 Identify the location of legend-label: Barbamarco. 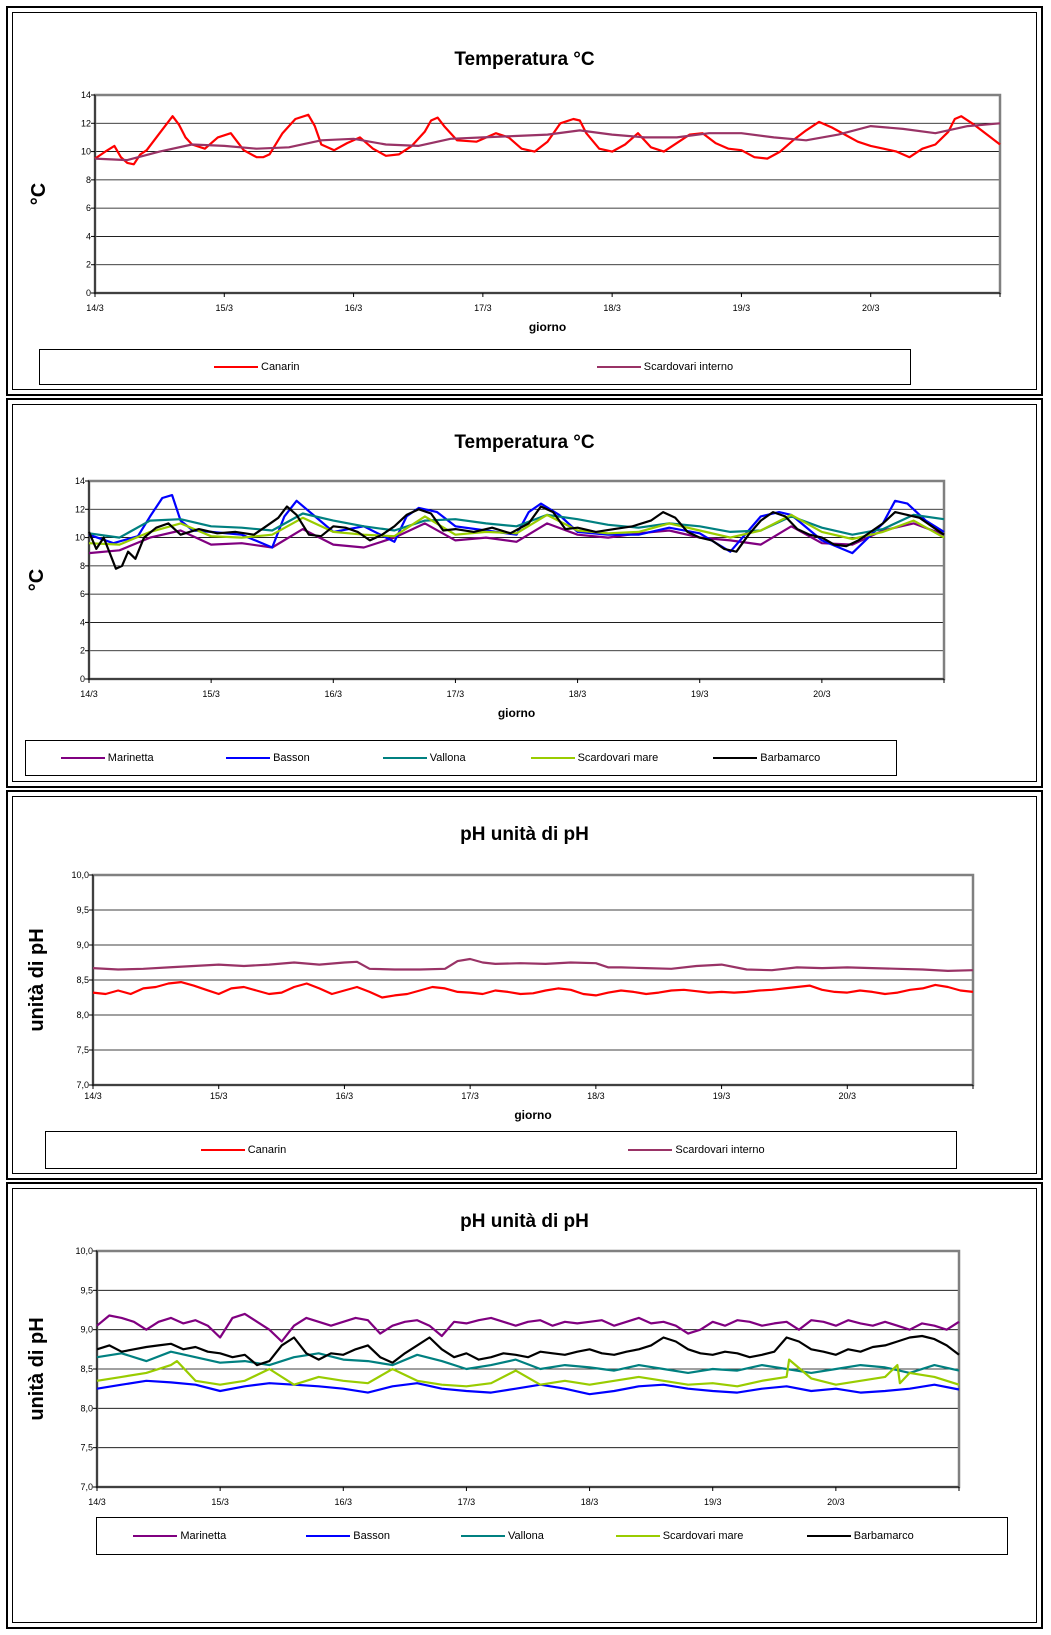
(790, 758).